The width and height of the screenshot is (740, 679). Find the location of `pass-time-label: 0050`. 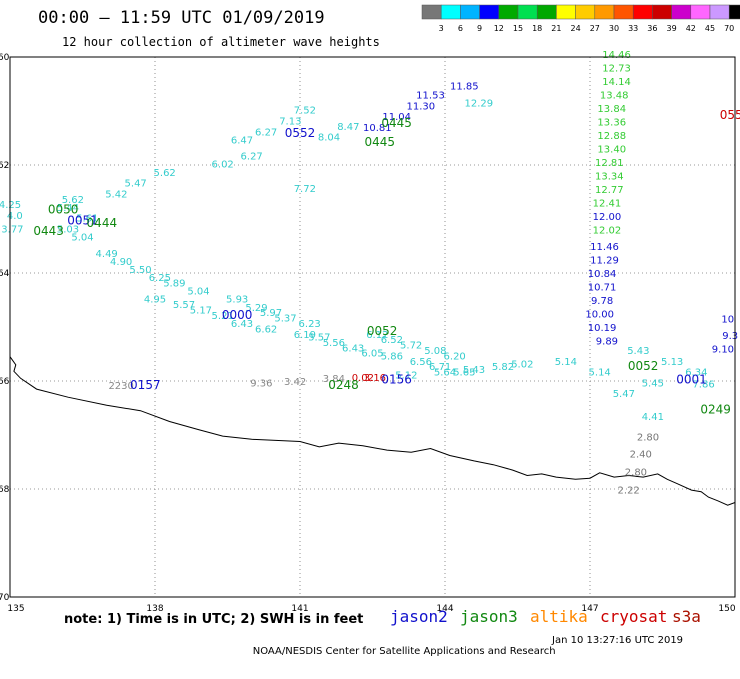

pass-time-label: 0050 is located at coordinates (63, 210).